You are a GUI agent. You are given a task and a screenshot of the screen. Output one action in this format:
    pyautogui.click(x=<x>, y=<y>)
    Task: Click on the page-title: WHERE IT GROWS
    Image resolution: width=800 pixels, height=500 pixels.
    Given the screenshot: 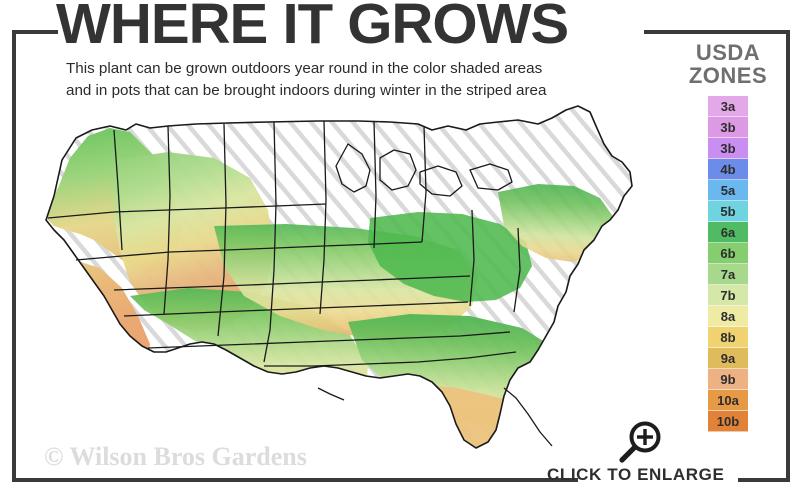 What is the action you would take?
    pyautogui.click(x=312, y=28)
    